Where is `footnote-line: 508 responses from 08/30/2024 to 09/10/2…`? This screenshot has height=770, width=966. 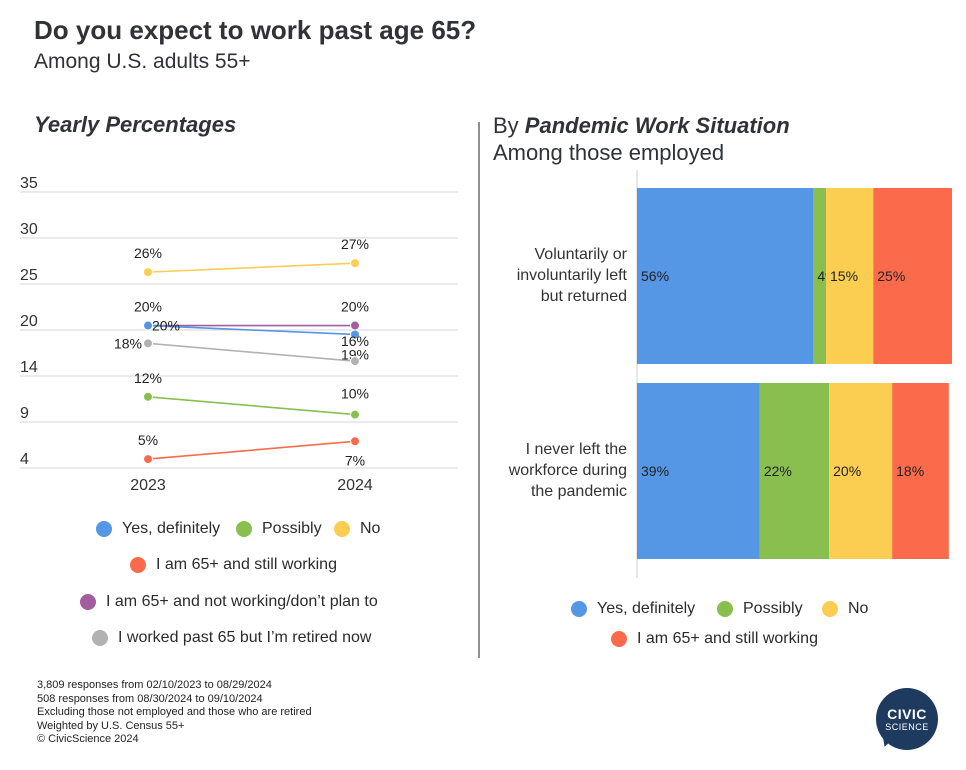 footnote-line: 508 responses from 08/30/2024 to 09/10/2… is located at coordinates (150, 698).